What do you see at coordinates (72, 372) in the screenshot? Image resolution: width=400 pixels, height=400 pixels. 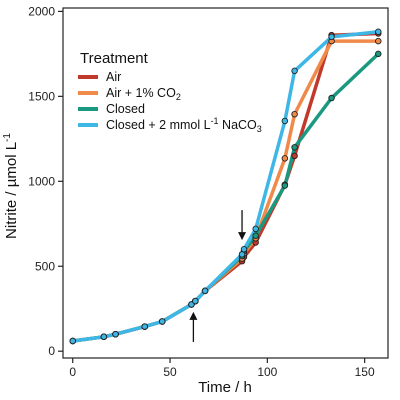 I see `x-tick-label: 0` at bounding box center [72, 372].